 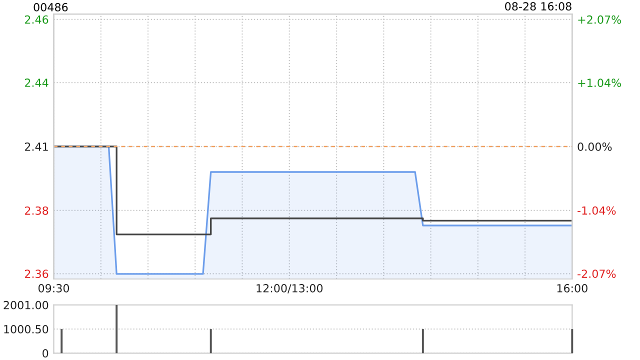 I want to click on x-tick-label: 09:30, so click(x=54, y=288).